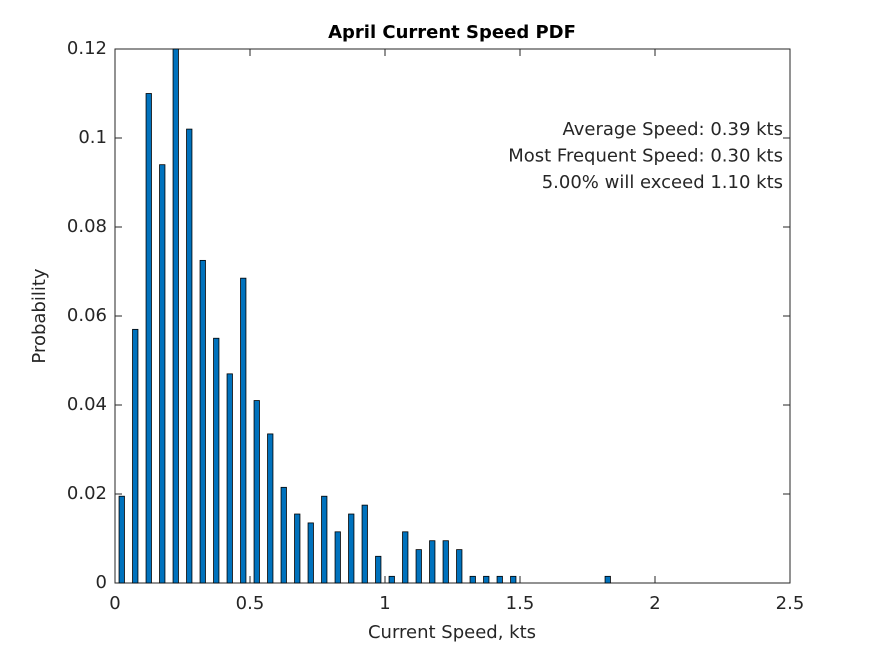 Image resolution: width=875 pixels, height=656 pixels. I want to click on y-tick-label: 0, so click(101, 582).